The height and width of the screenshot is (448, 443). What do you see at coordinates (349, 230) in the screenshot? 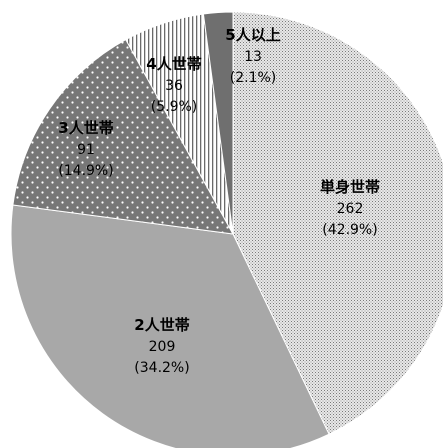
I see `pie-label-percent-single: (42.9%)` at bounding box center [349, 230].